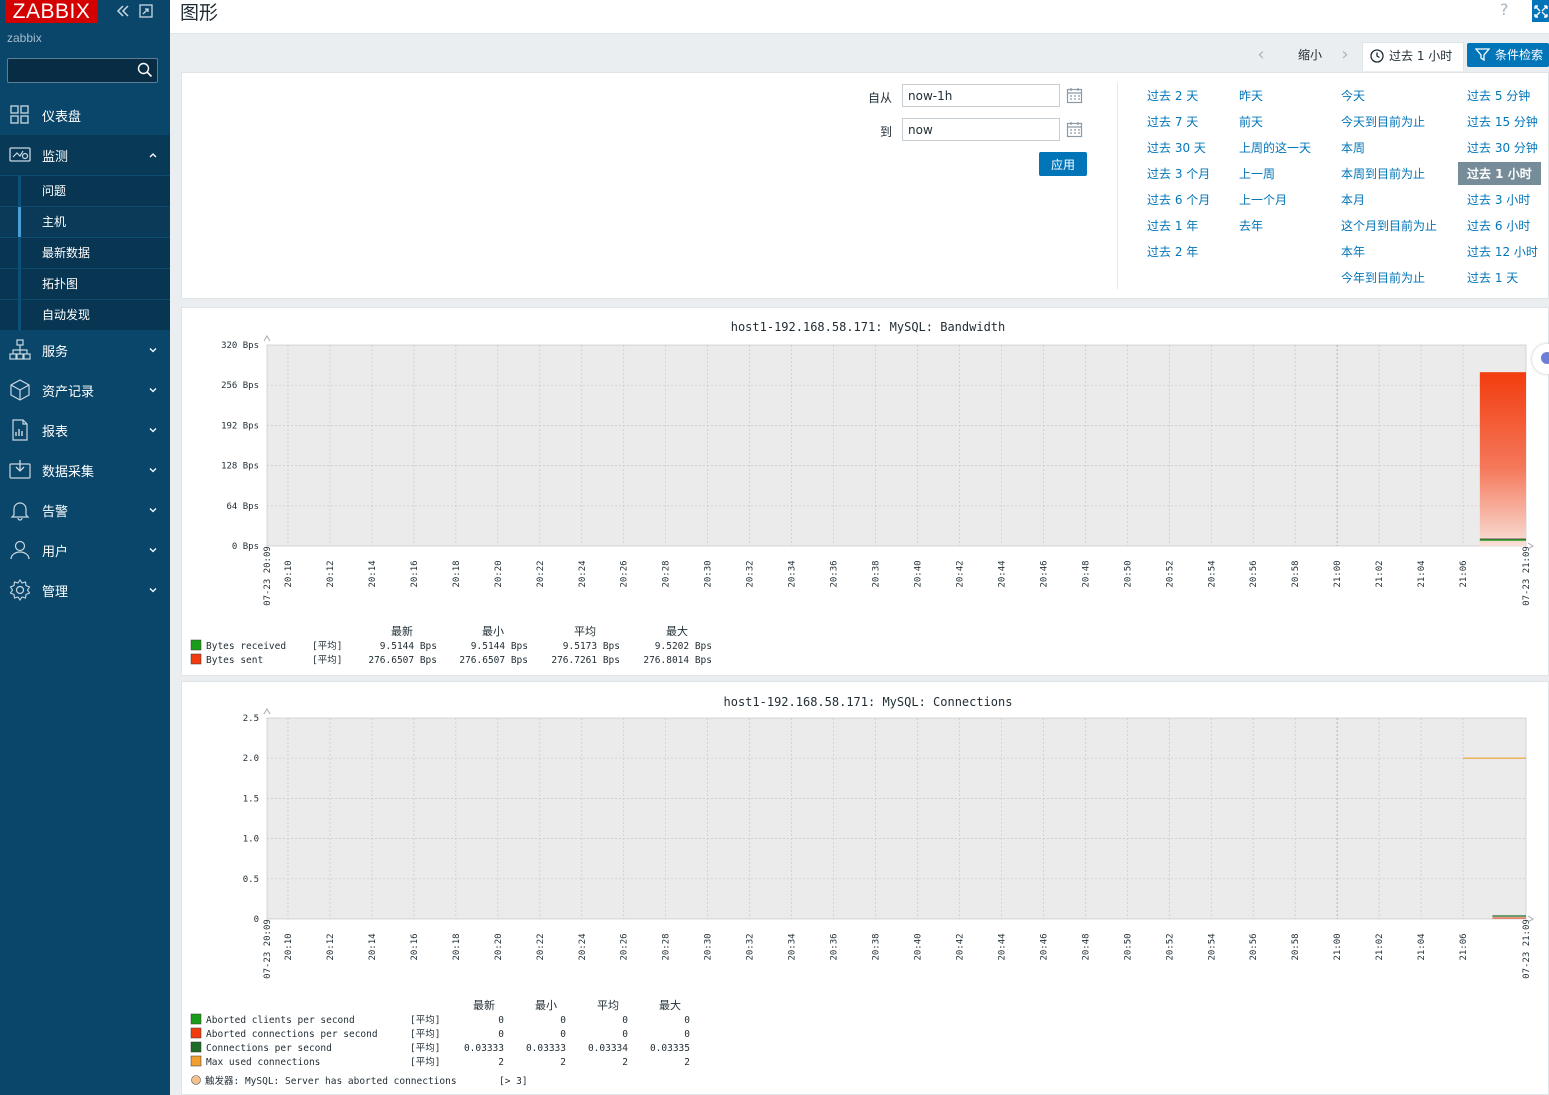 The image size is (1549, 1095). Describe the element at coordinates (251, 719) in the screenshot. I see `y-tick-label: 2.5` at that location.